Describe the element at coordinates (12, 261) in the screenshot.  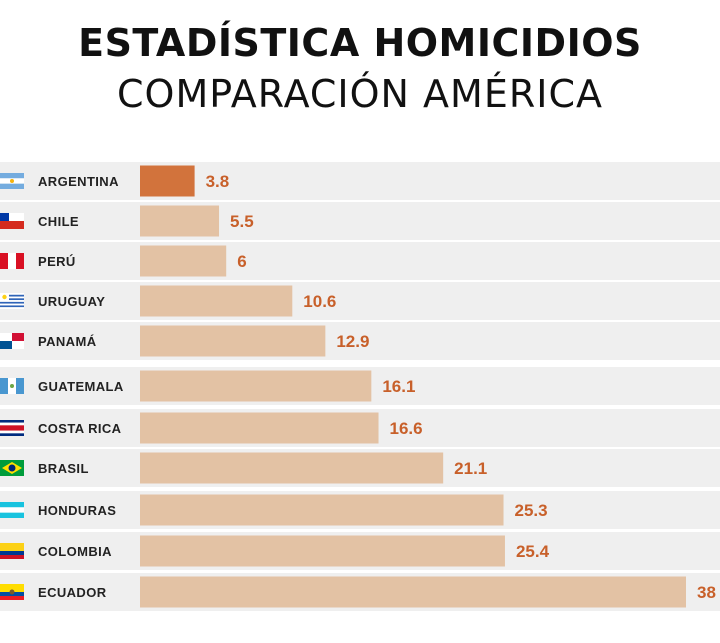
I see `peru-flag-icon` at that location.